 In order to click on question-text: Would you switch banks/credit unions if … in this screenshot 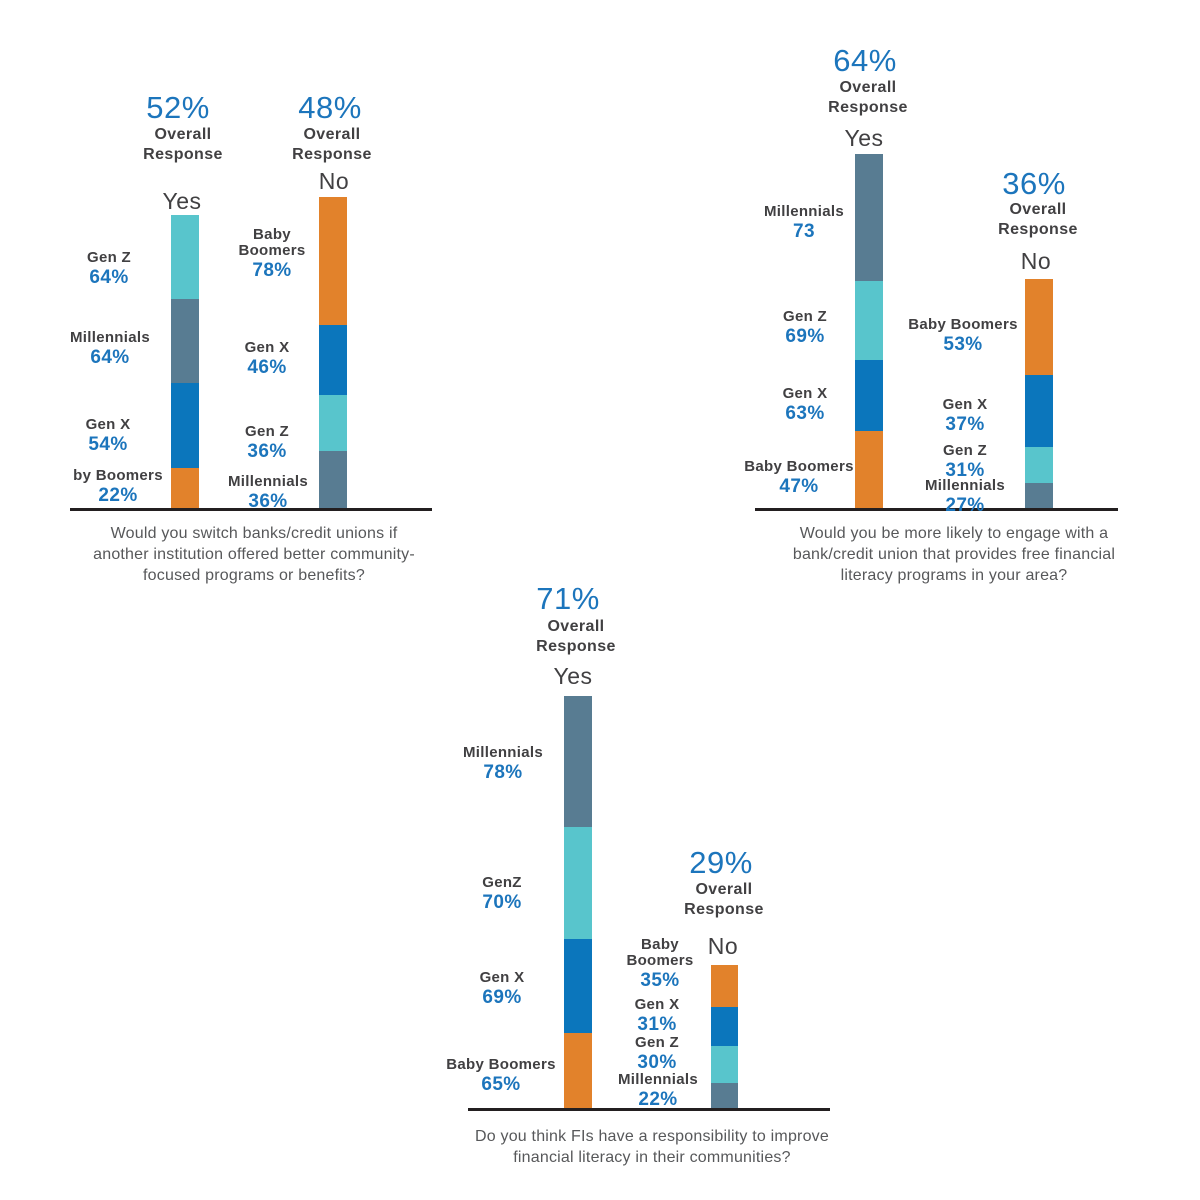, I will do `click(254, 554)`.